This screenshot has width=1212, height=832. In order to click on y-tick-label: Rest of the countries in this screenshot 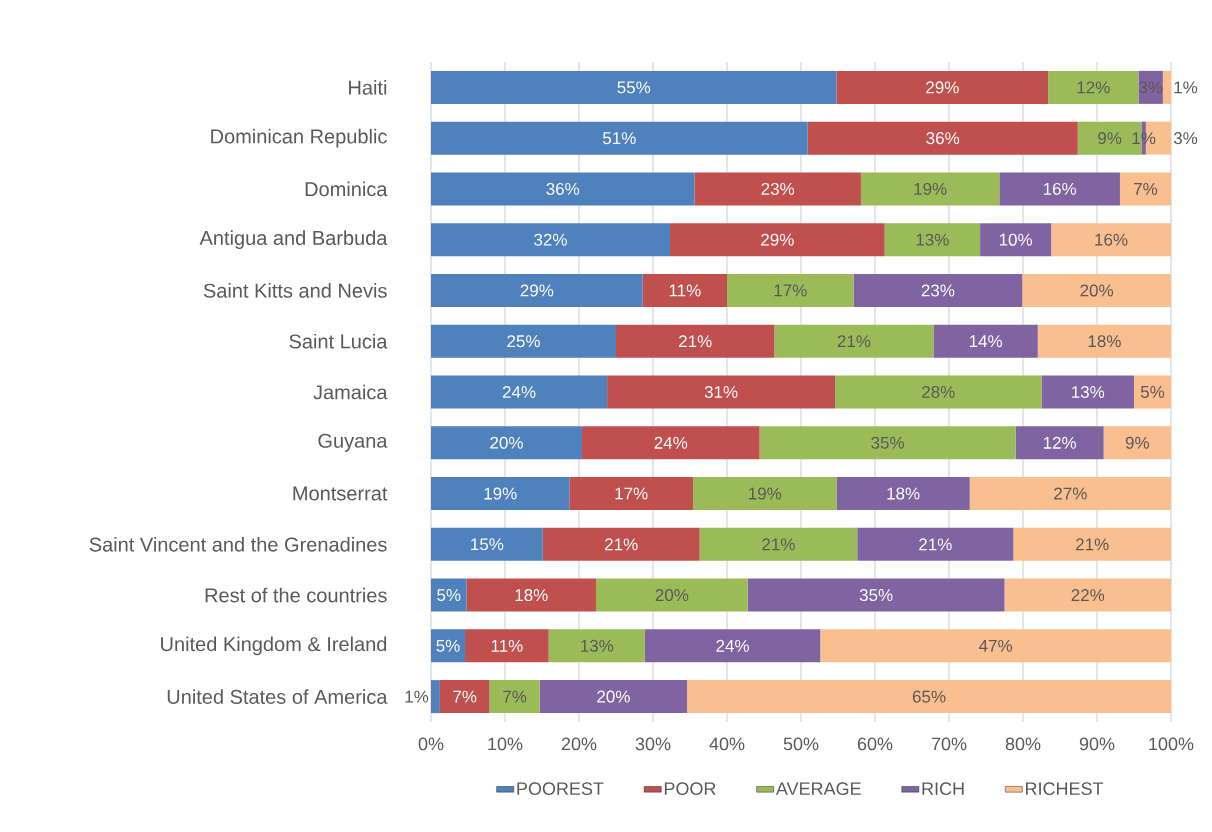, I will do `click(296, 595)`.